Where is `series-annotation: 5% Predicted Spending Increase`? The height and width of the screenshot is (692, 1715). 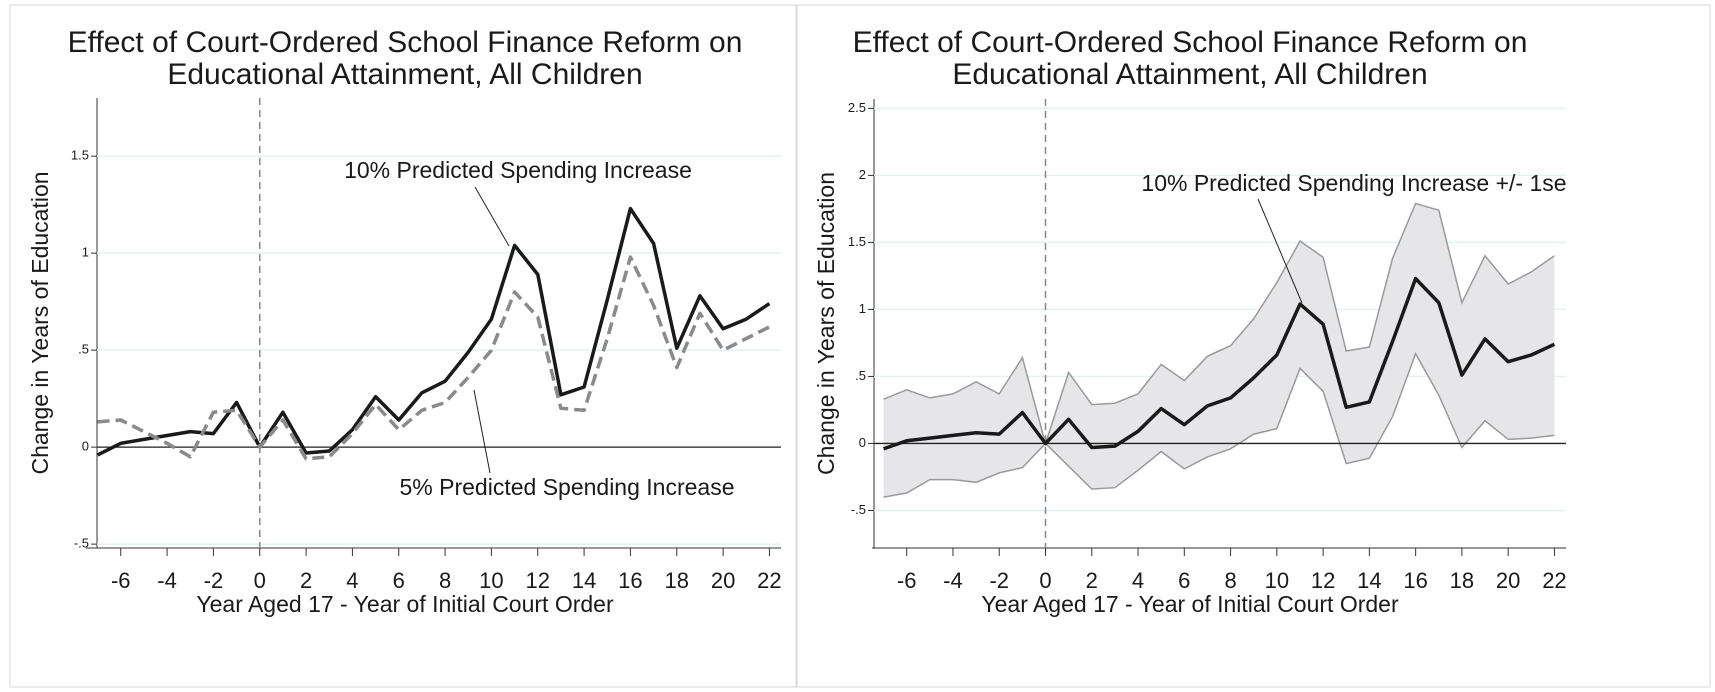
series-annotation: 5% Predicted Spending Increase is located at coordinates (567, 487).